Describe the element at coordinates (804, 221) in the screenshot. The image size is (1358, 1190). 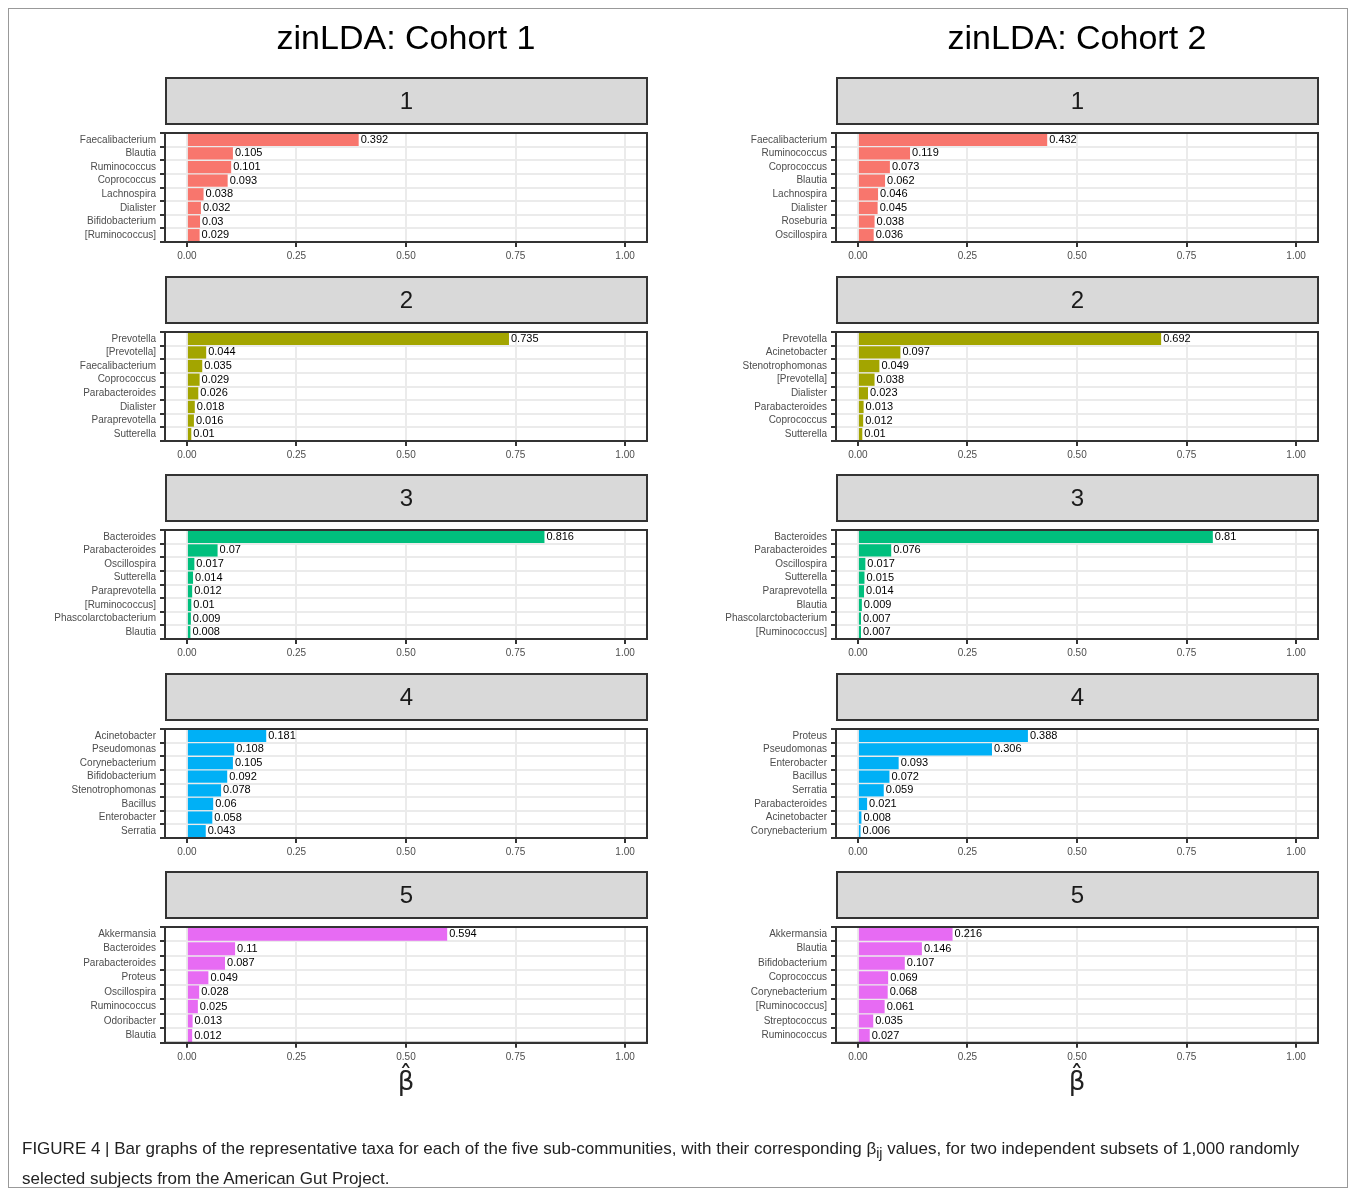
I see `y-tick-label: Roseburia` at that location.